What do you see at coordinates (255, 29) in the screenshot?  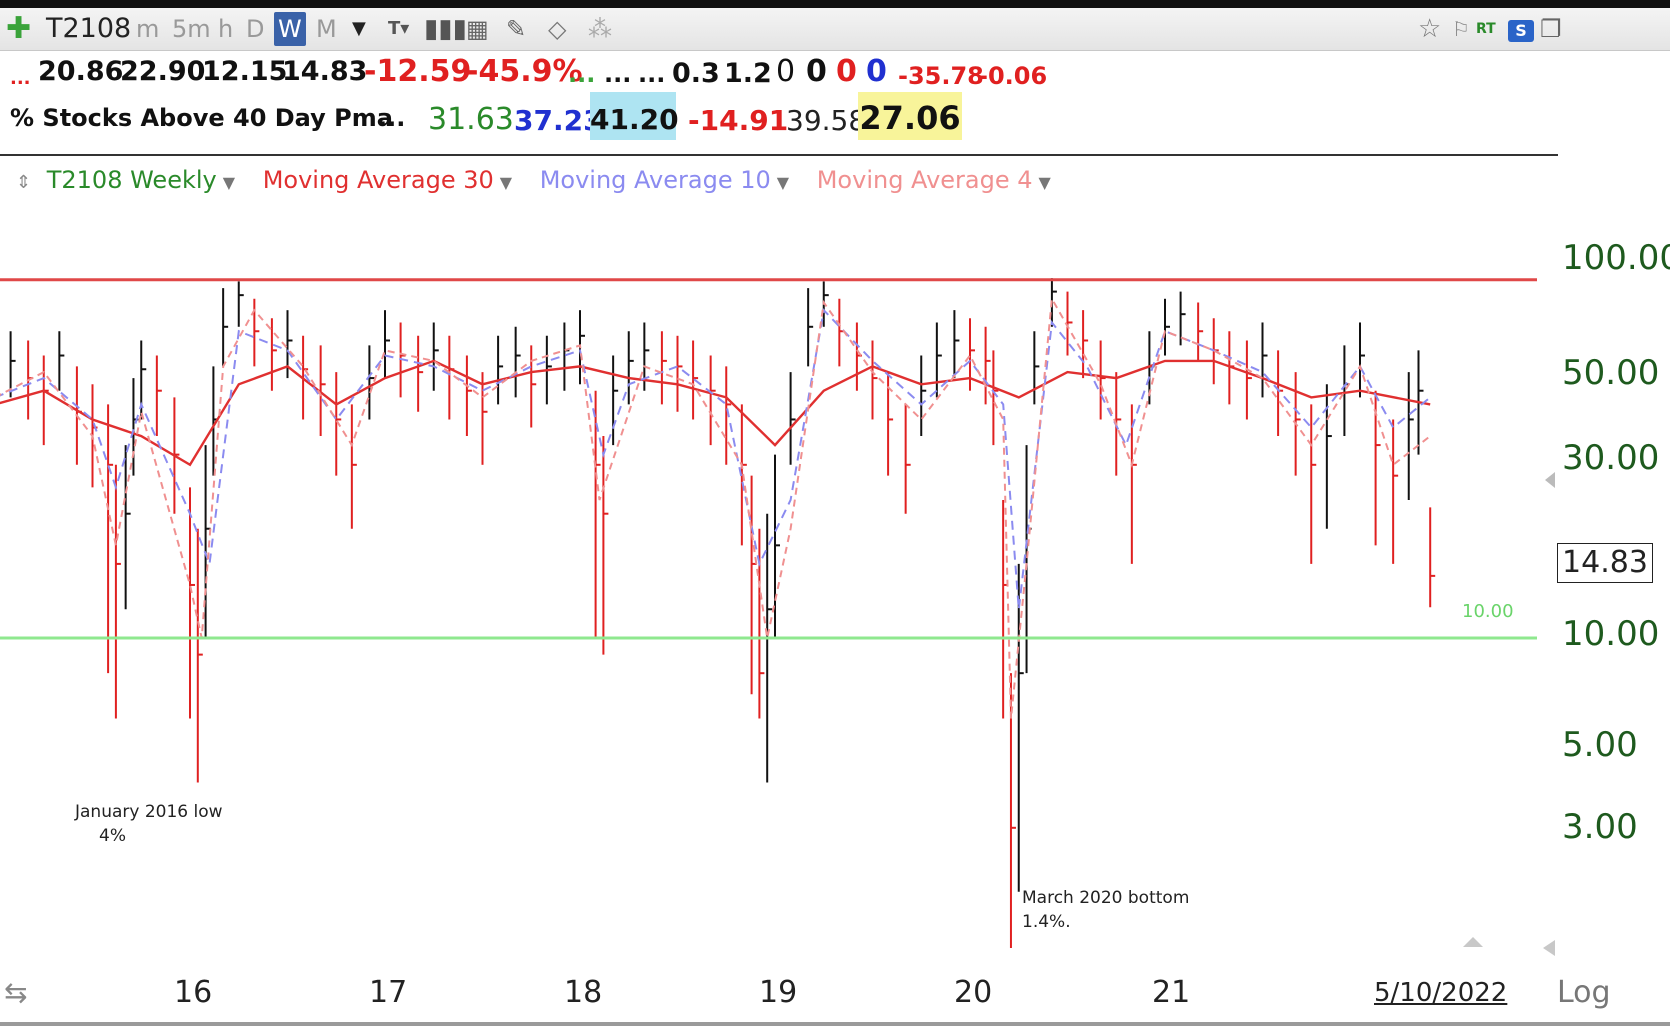 I see `interval-day: D` at bounding box center [255, 29].